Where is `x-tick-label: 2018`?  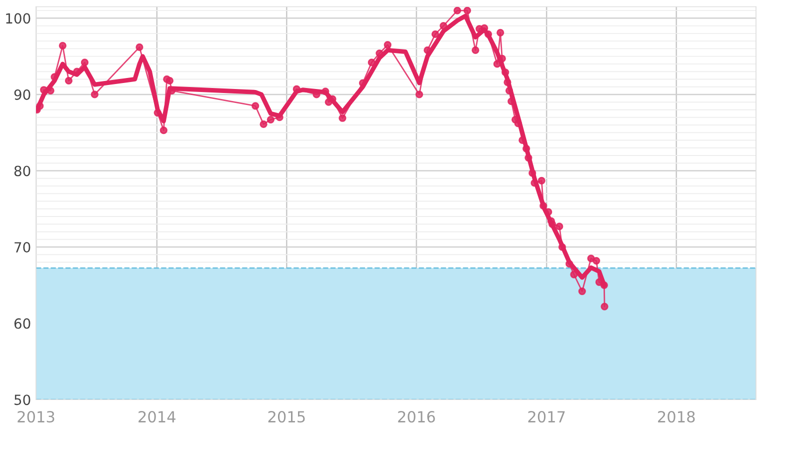 x-tick-label: 2018 is located at coordinates (676, 416).